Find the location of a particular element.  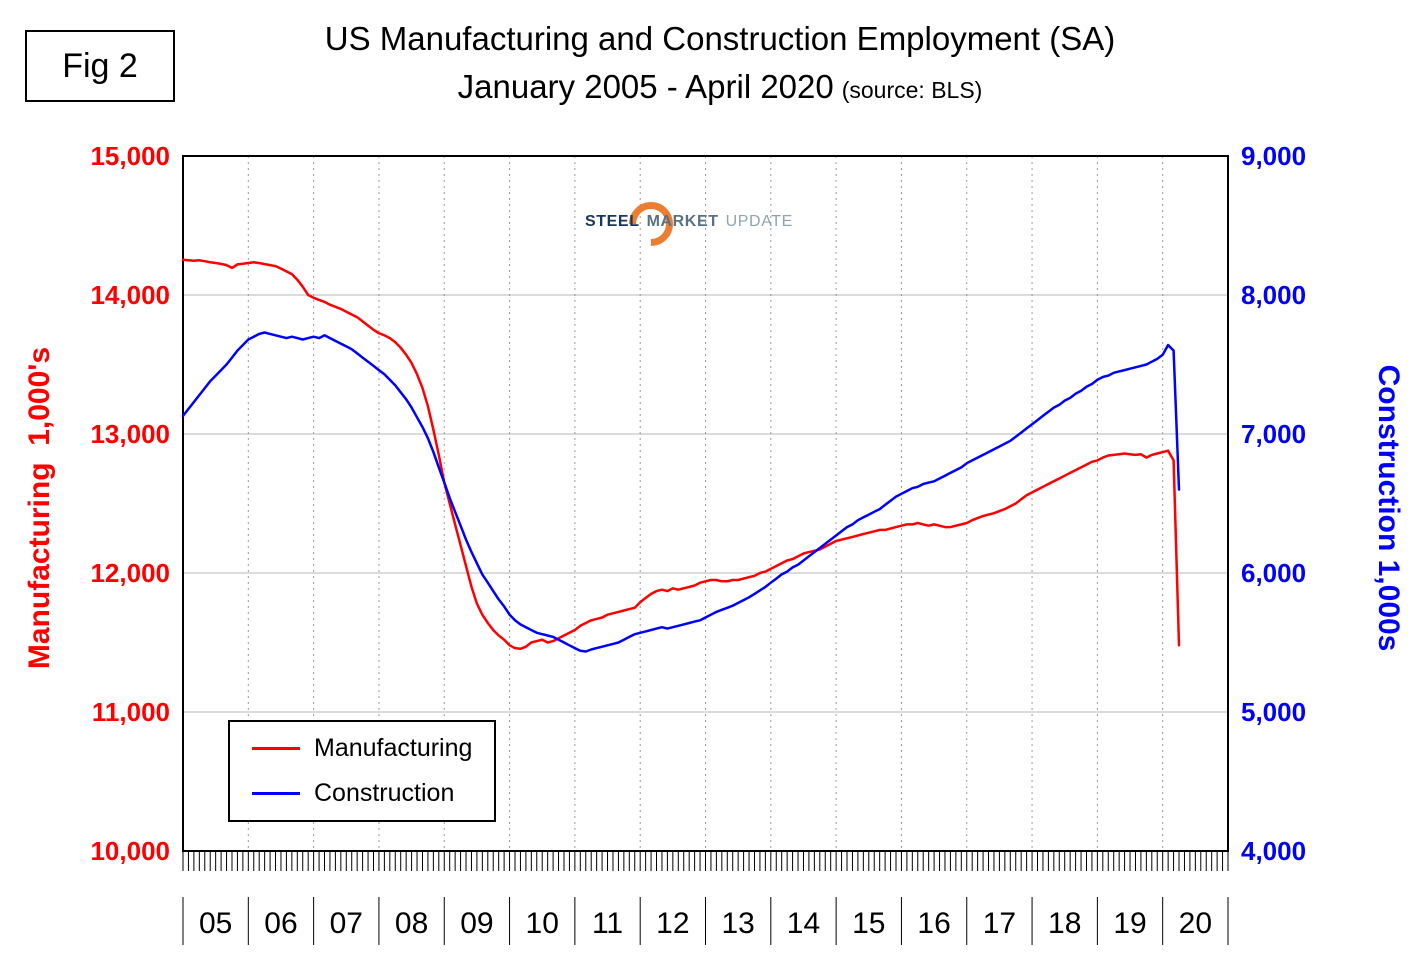

svg-text: 19 is located at coordinates (1129, 923).